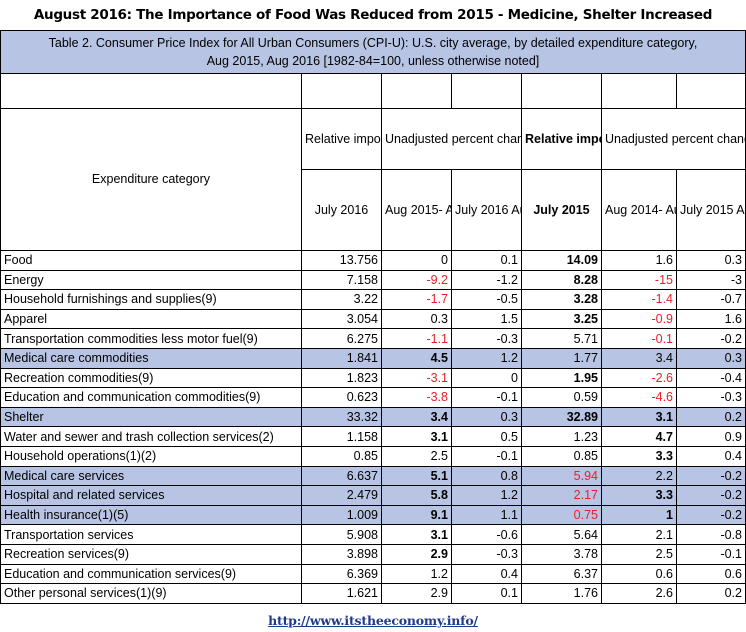  I want to click on category-cell: Medical care services, so click(151, 476).